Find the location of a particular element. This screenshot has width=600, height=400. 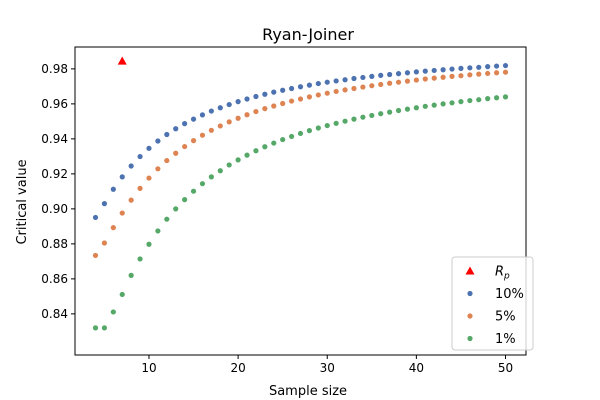

chart-title: Ryan-Joiner is located at coordinates (308, 34).